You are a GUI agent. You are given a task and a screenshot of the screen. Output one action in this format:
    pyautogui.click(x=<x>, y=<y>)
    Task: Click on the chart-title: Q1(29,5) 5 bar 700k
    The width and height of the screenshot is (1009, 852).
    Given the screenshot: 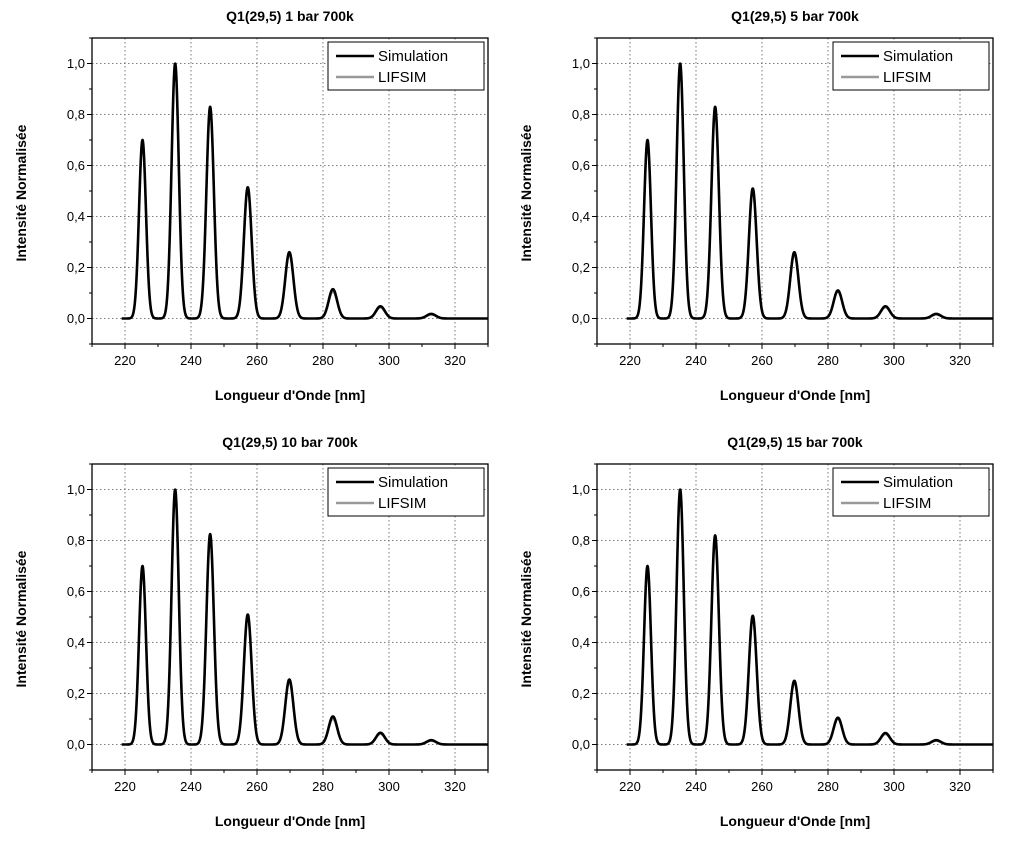 What is the action you would take?
    pyautogui.click(x=795, y=16)
    